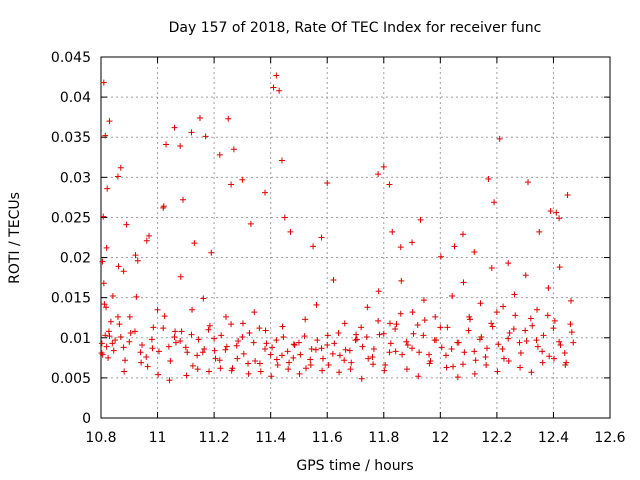 This screenshot has width=640, height=480. Describe the element at coordinates (86, 419) in the screenshot. I see `y-tick-label: 0` at that location.